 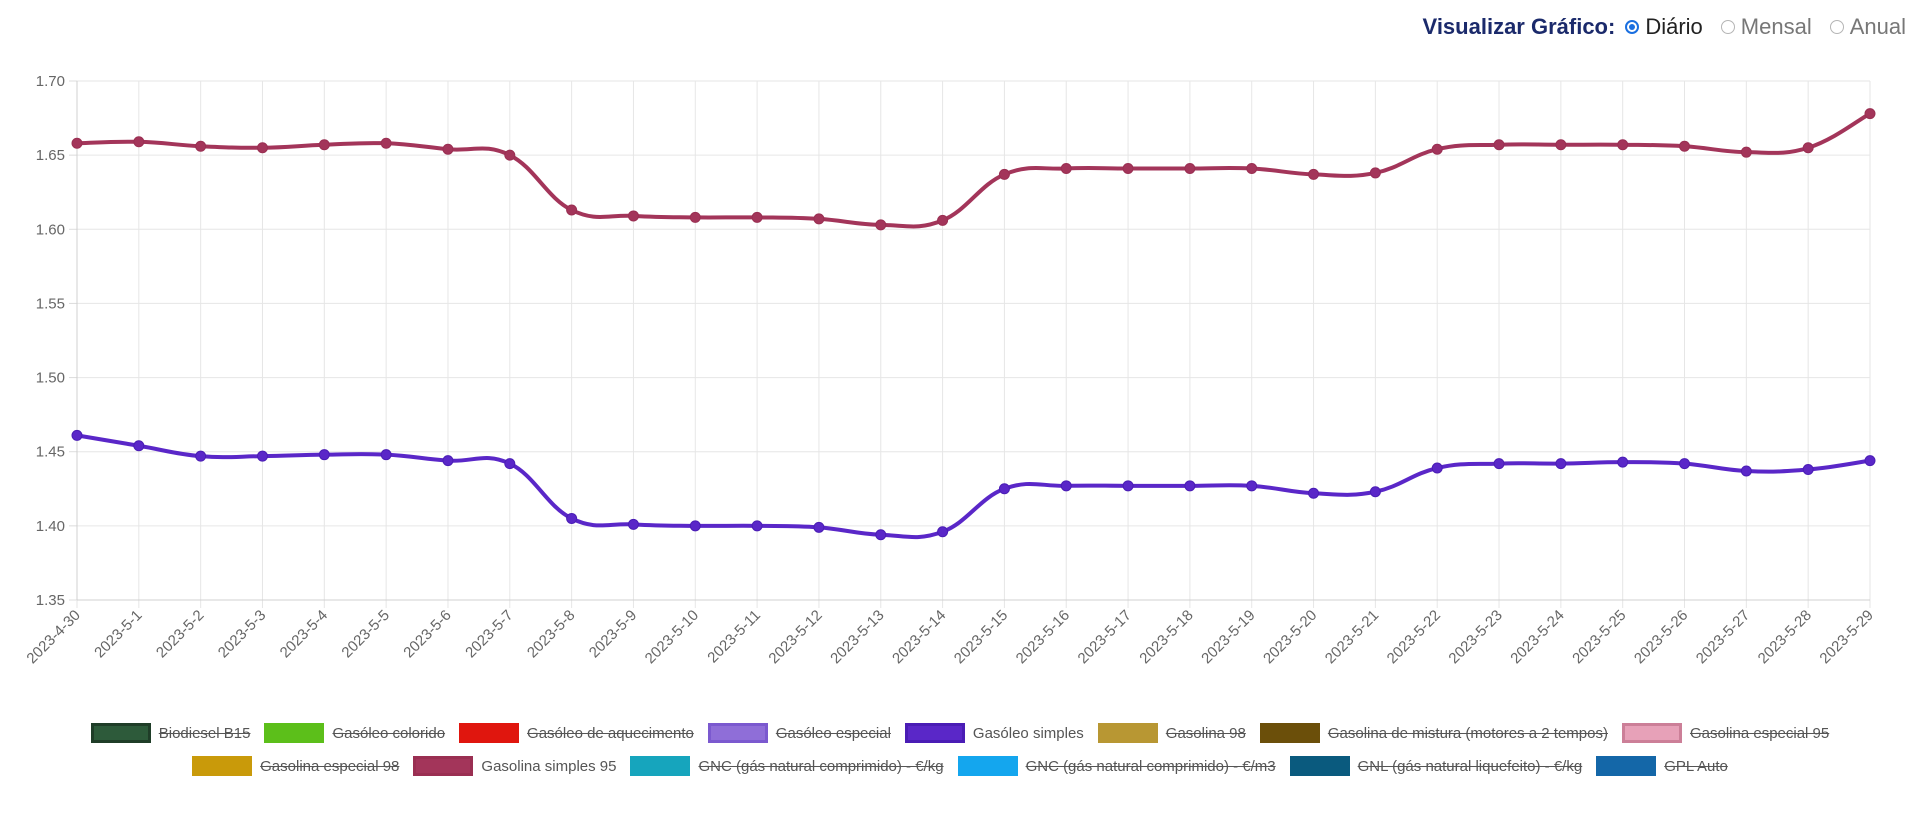 I want to click on legend-item-gas-leo-de-aquecimento: Gasóleo de aquecimento, so click(x=576, y=733).